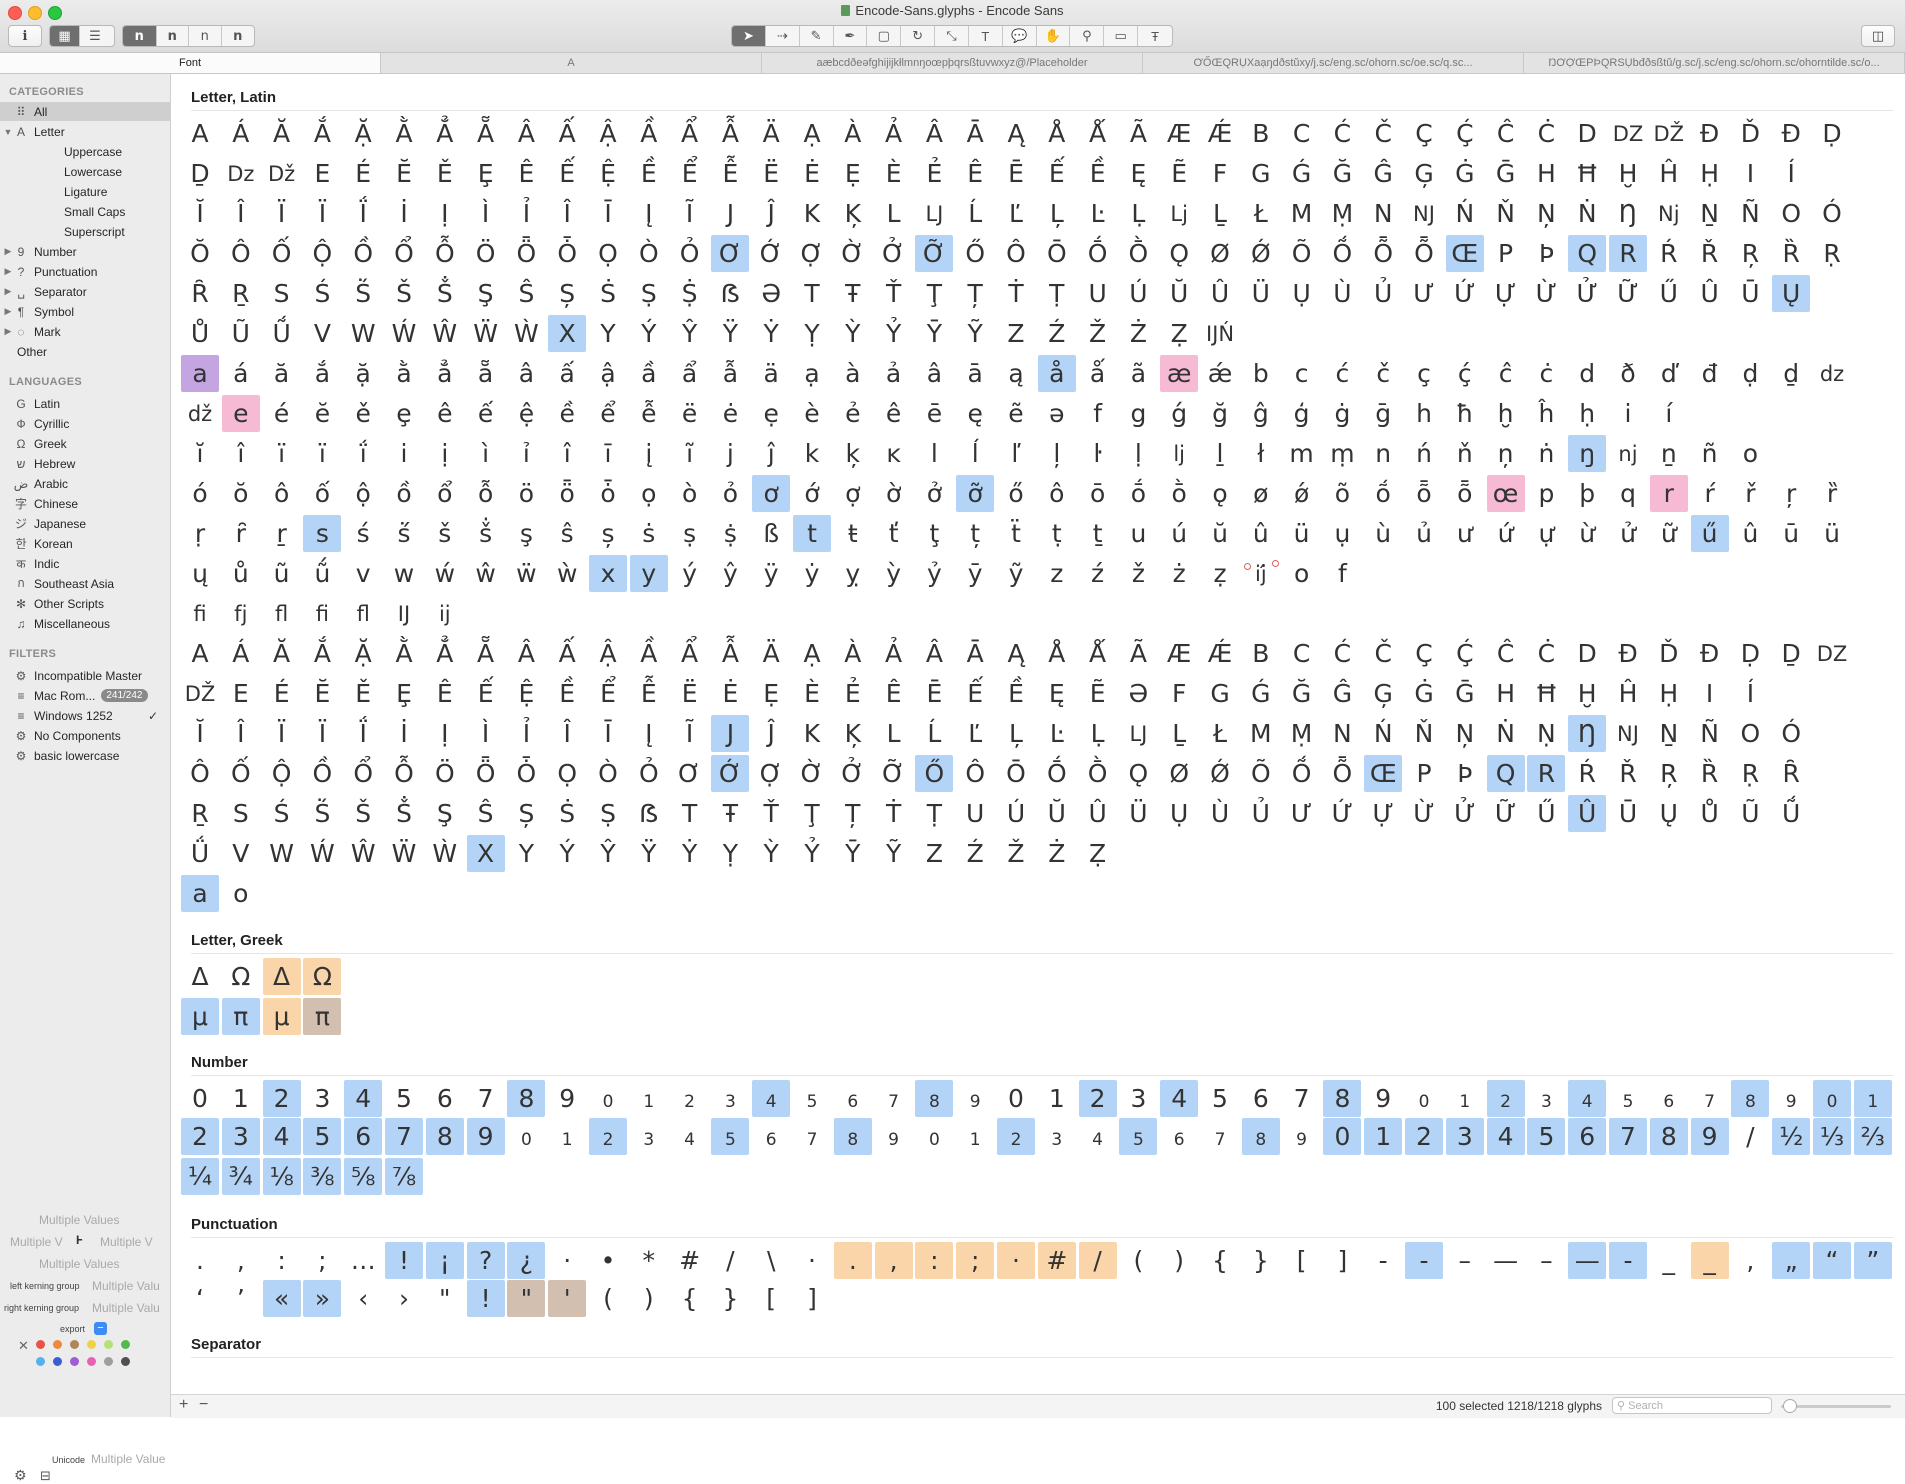  What do you see at coordinates (1383, 693) in the screenshot?
I see `glyph-cell: Ģ` at bounding box center [1383, 693].